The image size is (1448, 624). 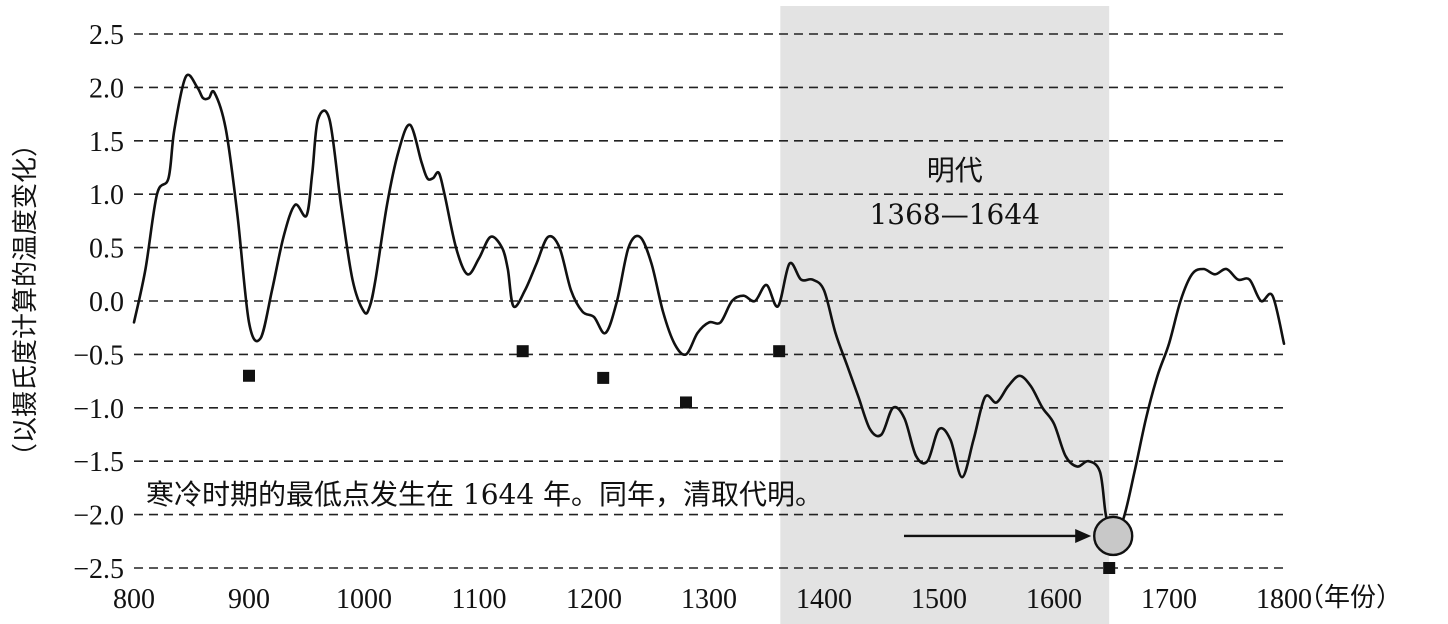 I want to click on x-tick-label: 900, so click(x=249, y=599).